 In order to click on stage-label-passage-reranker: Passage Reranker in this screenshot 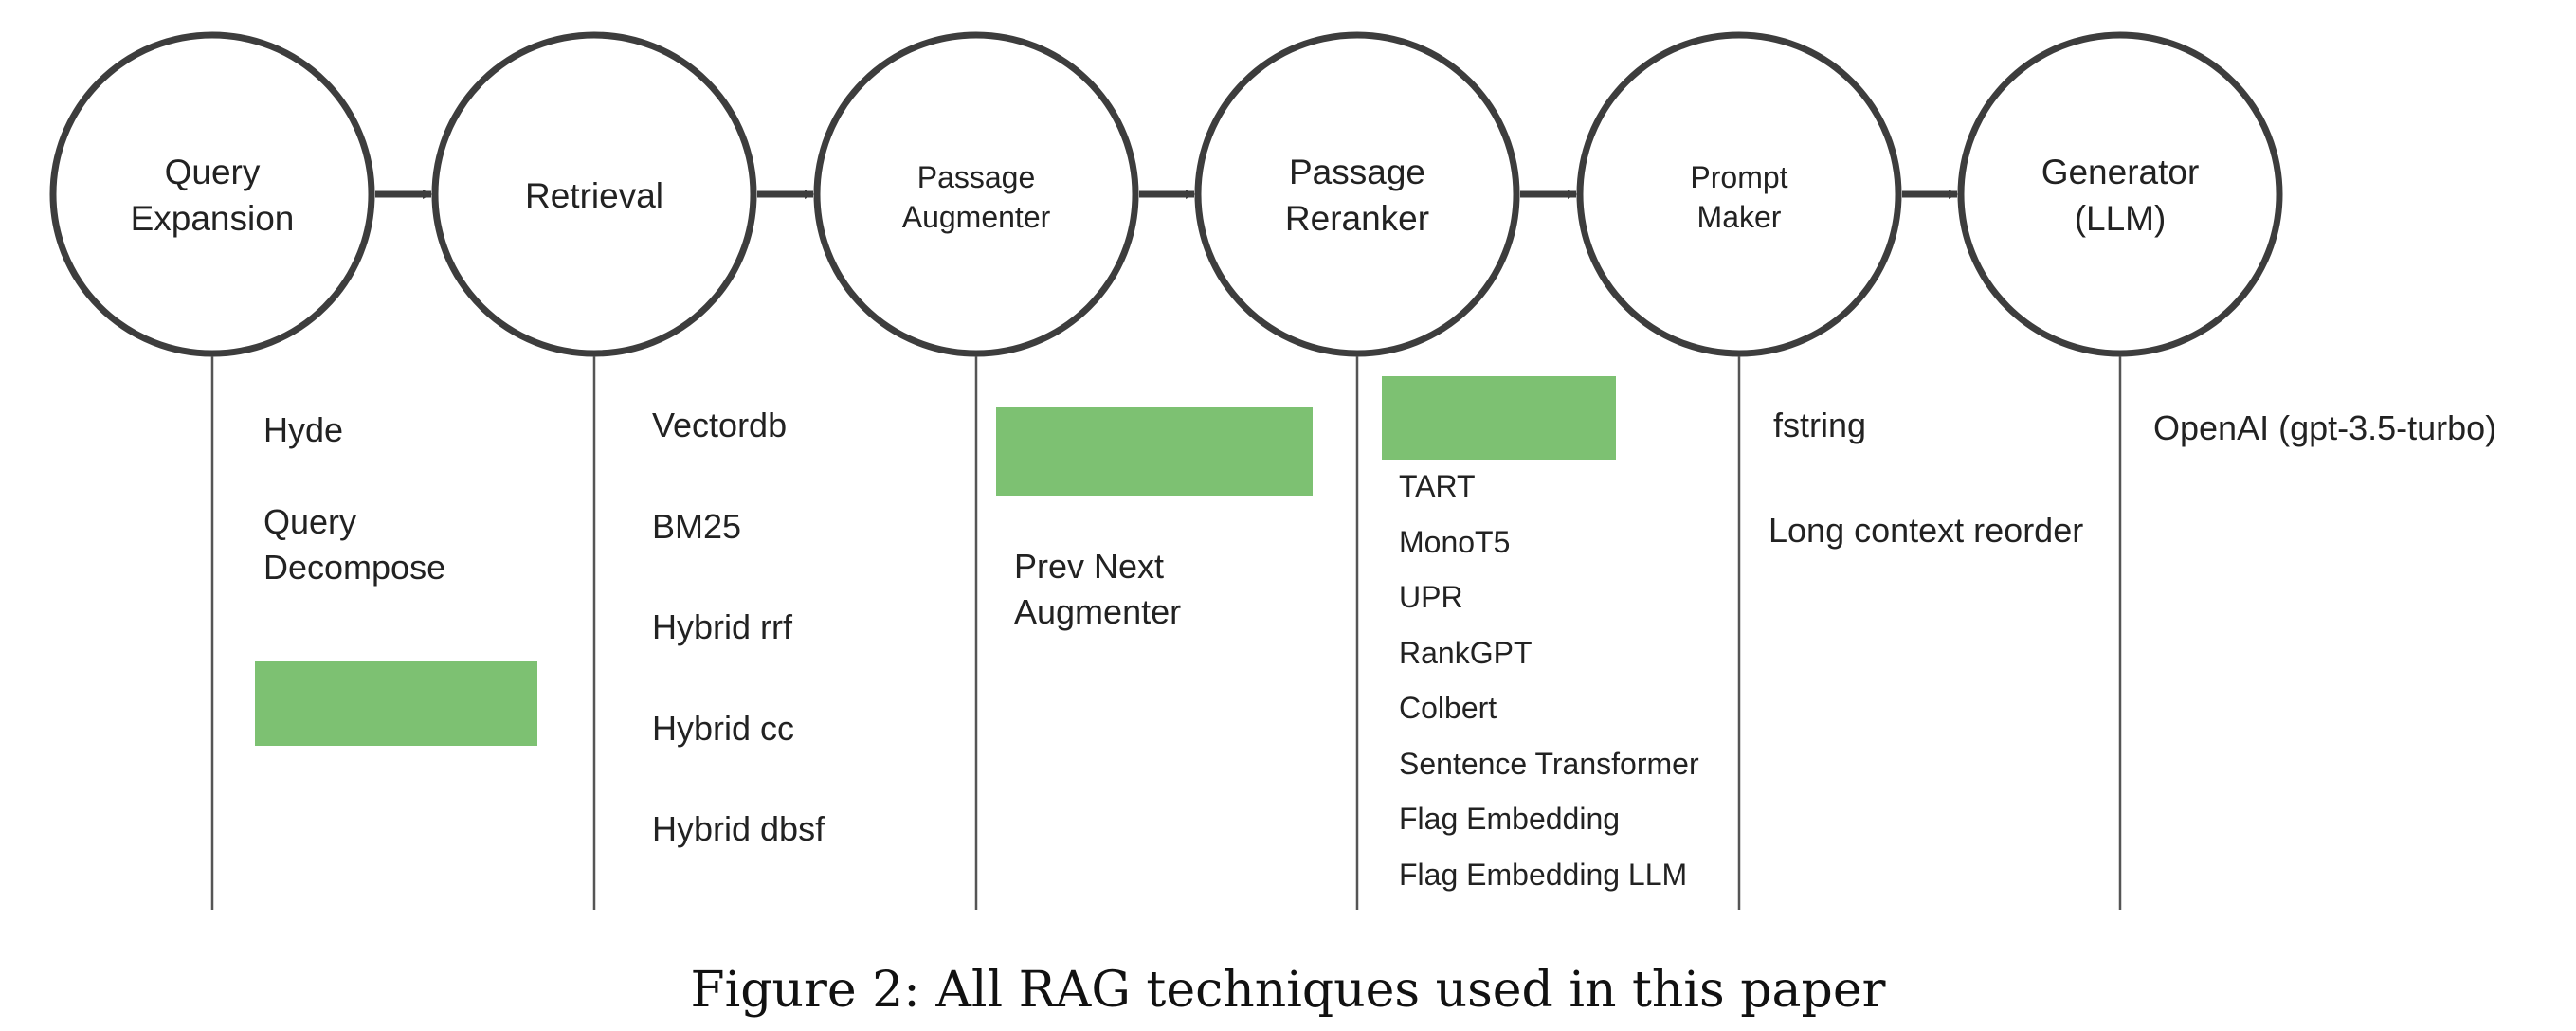, I will do `click(1357, 195)`.